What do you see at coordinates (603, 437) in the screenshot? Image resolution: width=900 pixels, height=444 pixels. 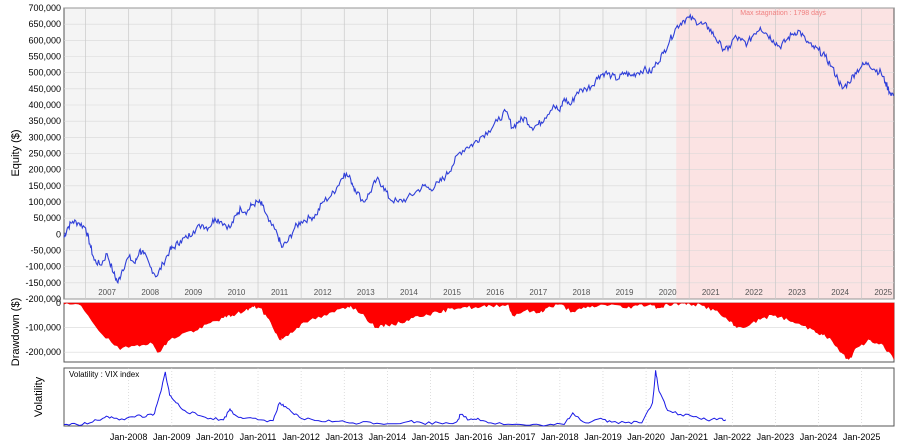 I see `volatility-x-tick: Jan-2019` at bounding box center [603, 437].